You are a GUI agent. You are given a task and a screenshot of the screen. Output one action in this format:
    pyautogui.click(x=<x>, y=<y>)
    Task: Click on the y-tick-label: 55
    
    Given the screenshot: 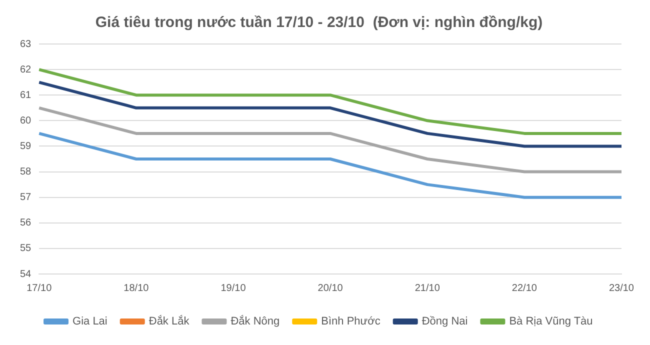 What is the action you would take?
    pyautogui.click(x=26, y=248)
    